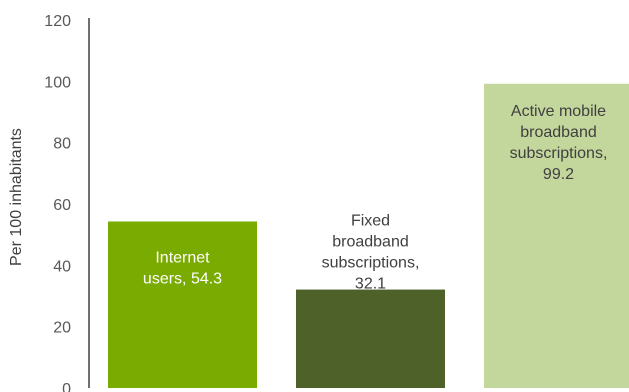  What do you see at coordinates (66, 386) in the screenshot?
I see `y-tick-label: 0` at bounding box center [66, 386].